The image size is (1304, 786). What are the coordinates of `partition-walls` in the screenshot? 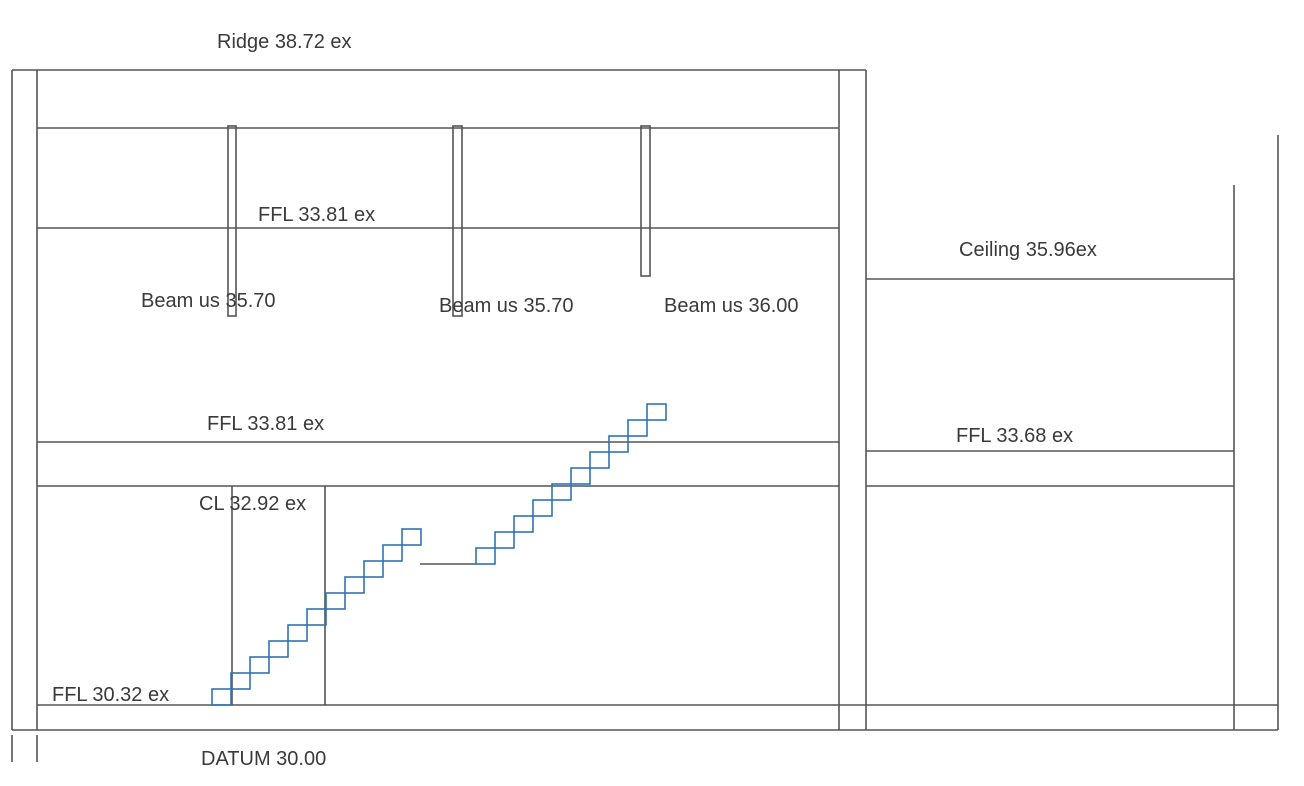 It's located at (278, 595).